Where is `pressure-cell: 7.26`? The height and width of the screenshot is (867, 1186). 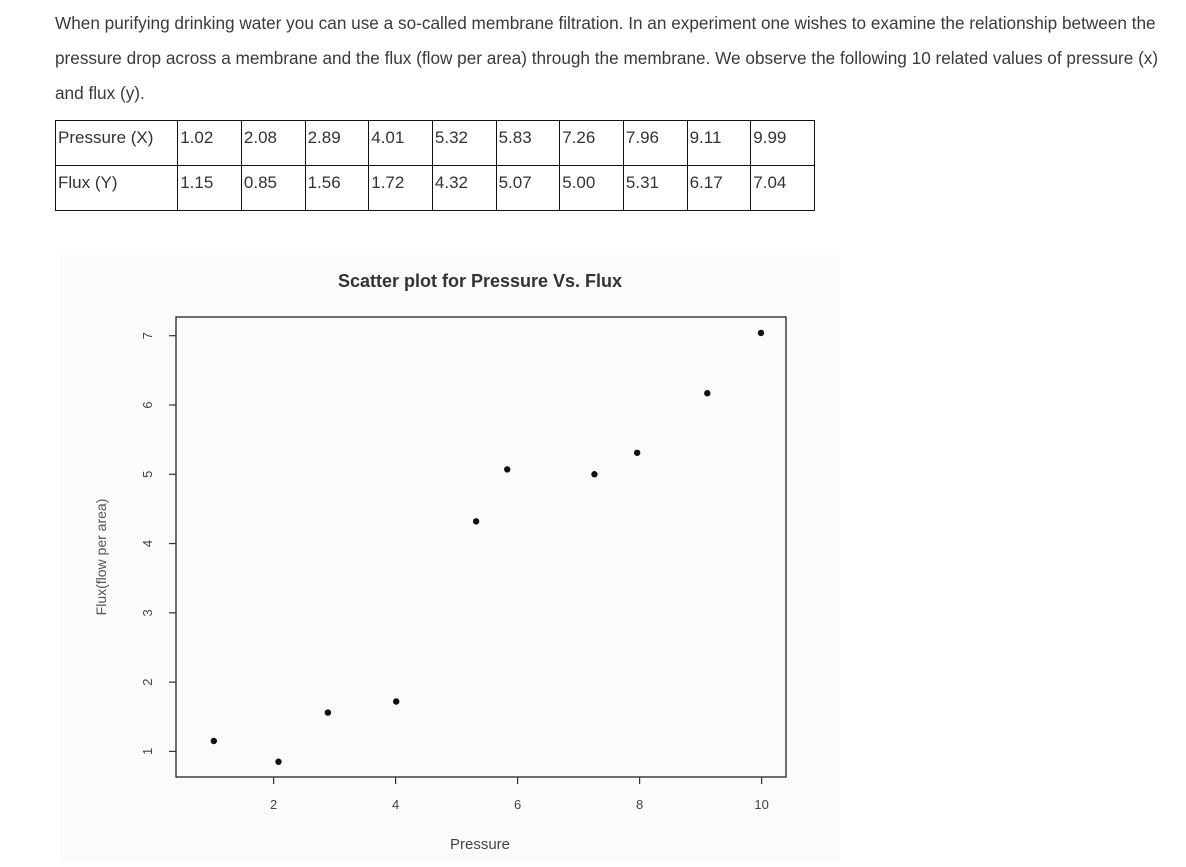
pressure-cell: 7.26 is located at coordinates (591, 143).